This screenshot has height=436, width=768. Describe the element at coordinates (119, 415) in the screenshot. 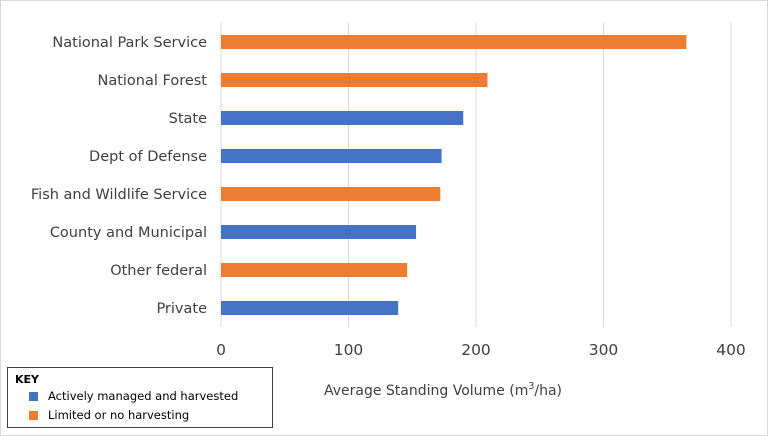

I see `legend-label-limited: Limited or no harvesting` at that location.